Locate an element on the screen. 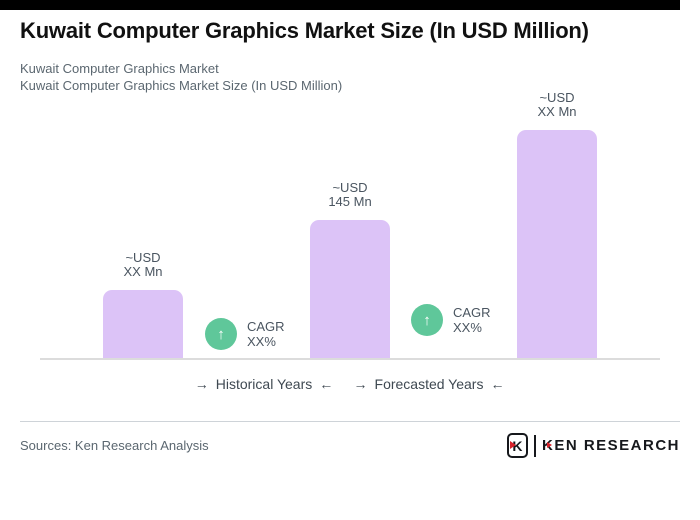 Image resolution: width=700 pixels, height=520 pixels. sources-text: Sources: Ken Research Analysis is located at coordinates (114, 445).